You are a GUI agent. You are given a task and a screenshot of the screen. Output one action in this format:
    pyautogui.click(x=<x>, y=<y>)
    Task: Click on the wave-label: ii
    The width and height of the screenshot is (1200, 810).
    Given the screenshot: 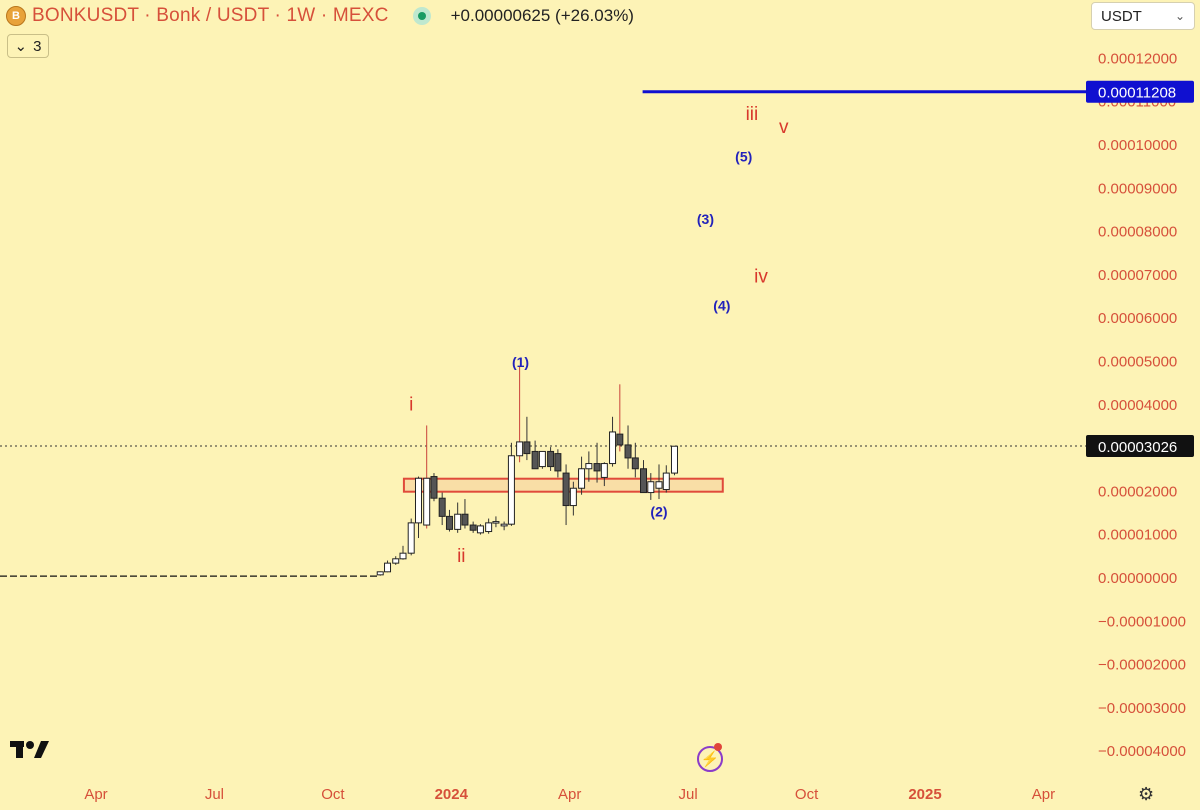 What is the action you would take?
    pyautogui.click(x=461, y=556)
    